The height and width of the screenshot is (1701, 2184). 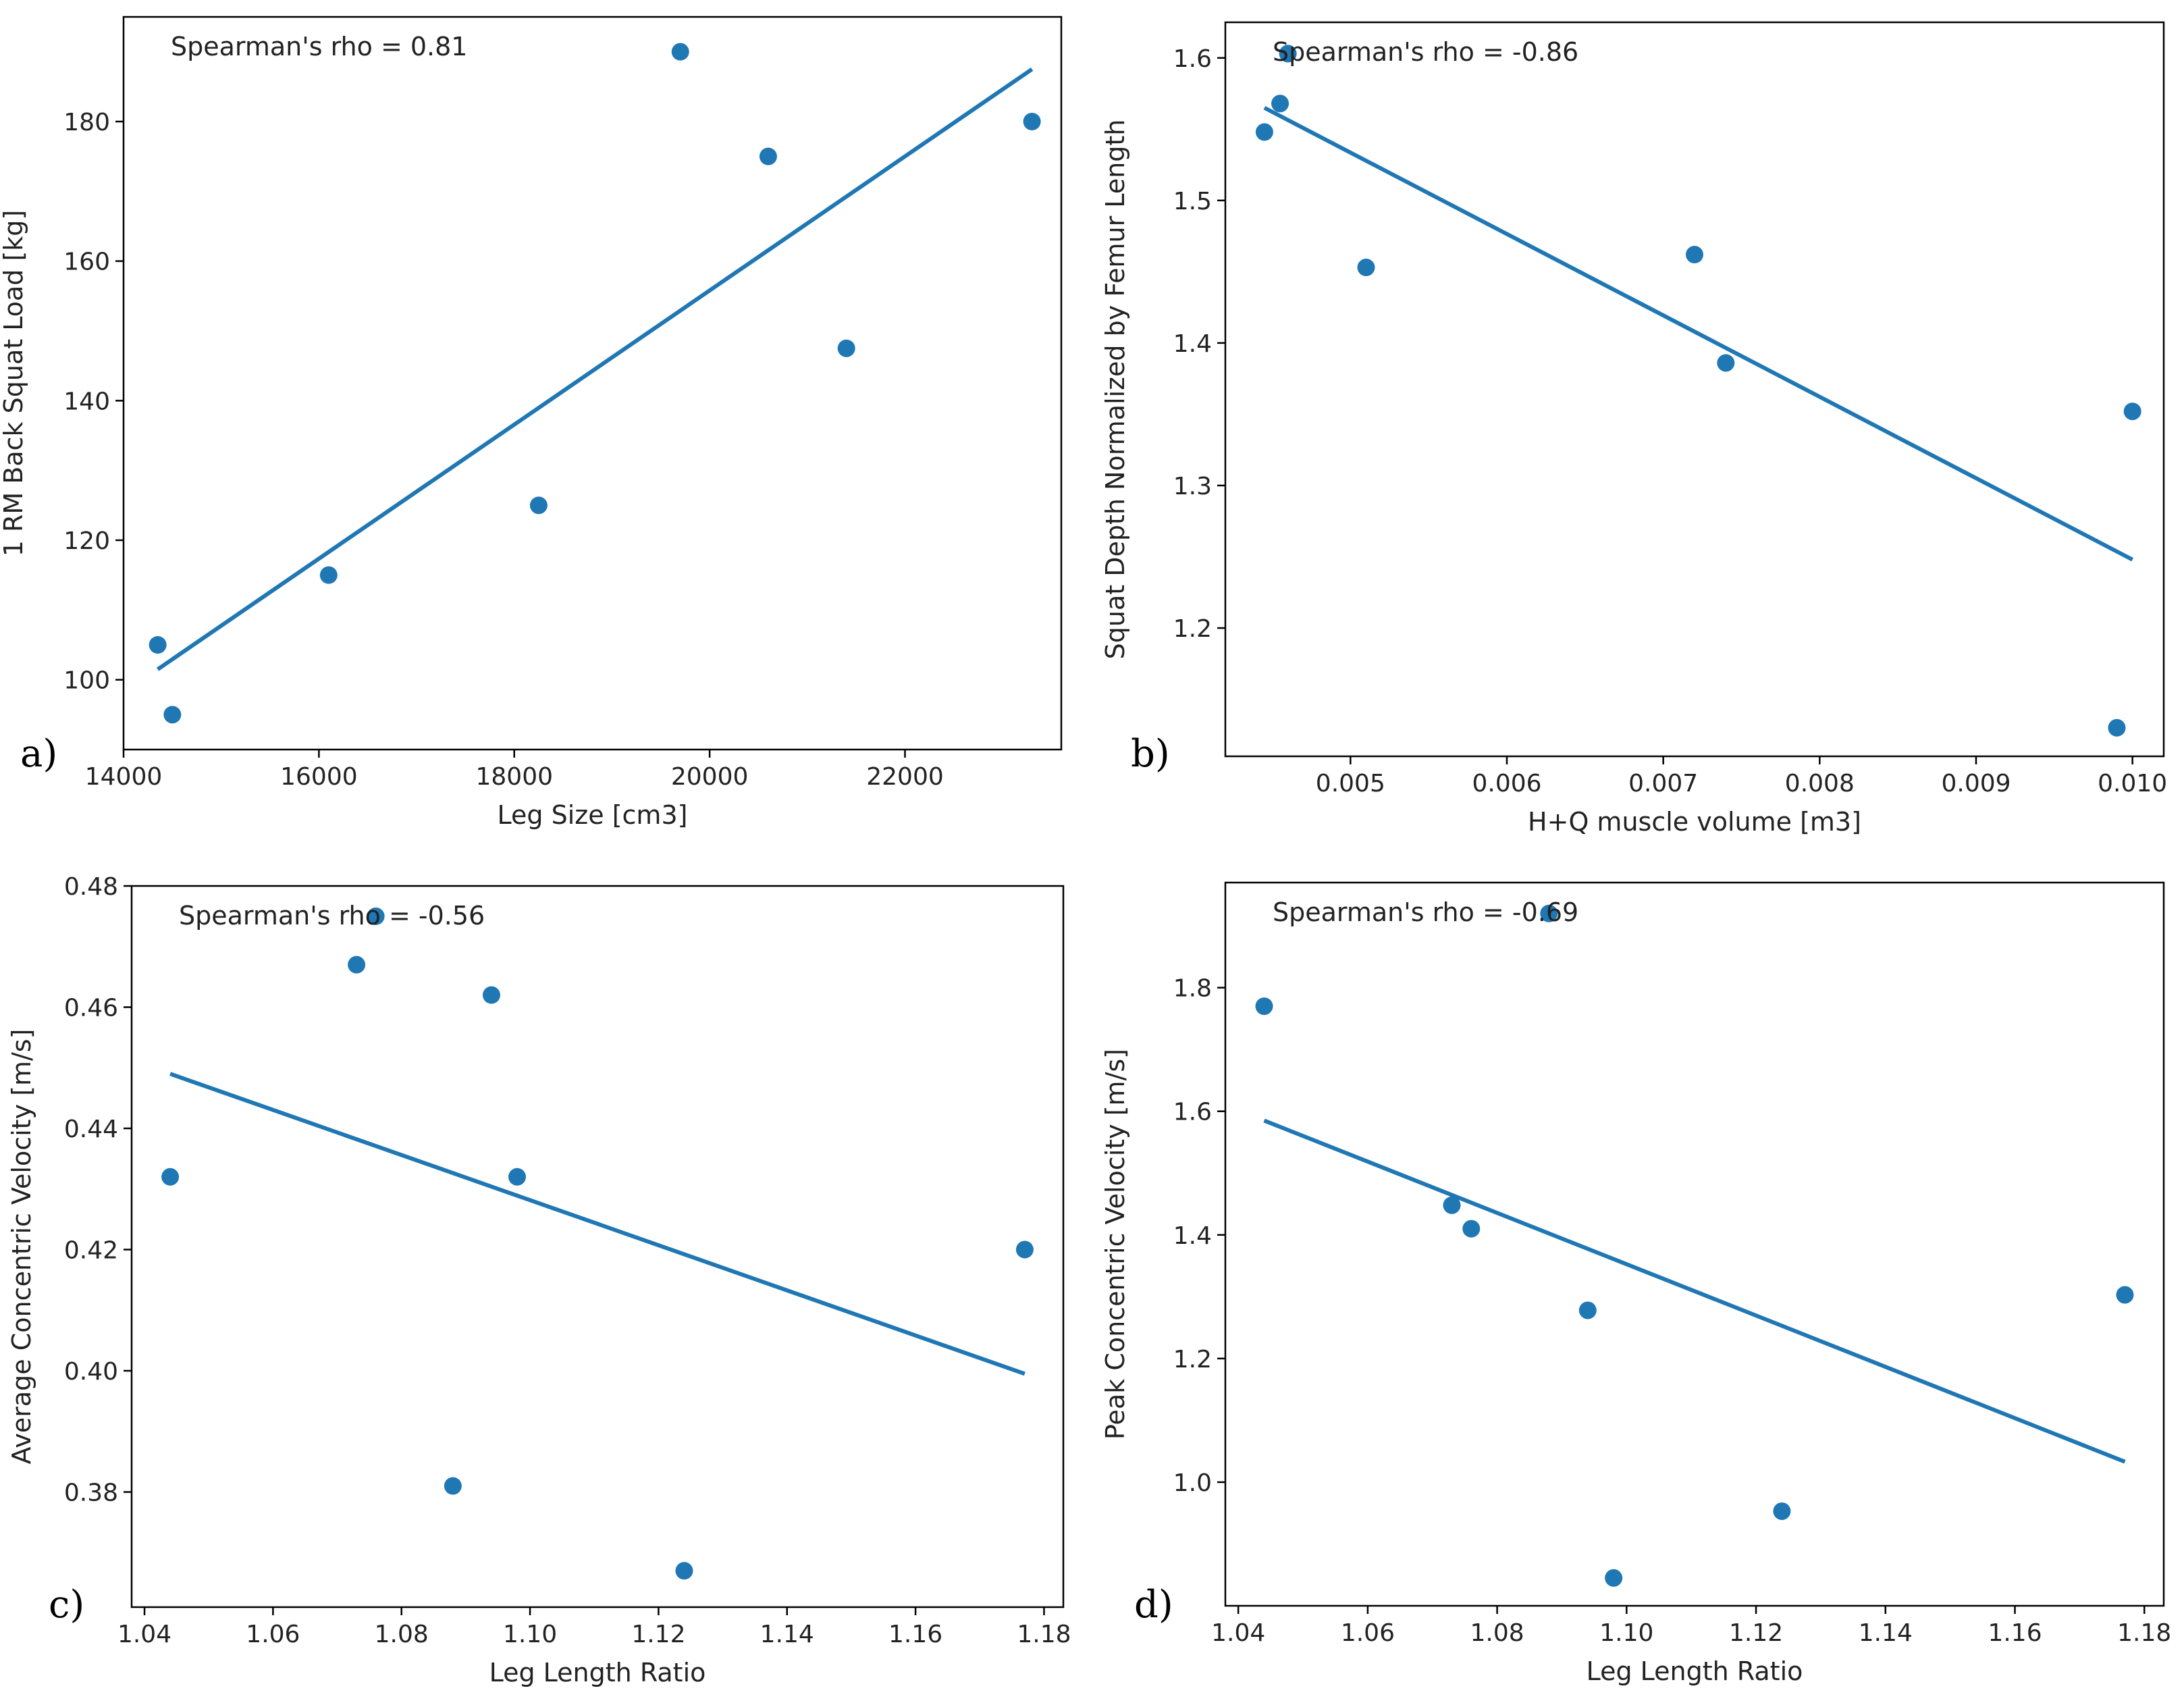 I want to click on y-tick-label: 0.38, so click(x=91, y=1493).